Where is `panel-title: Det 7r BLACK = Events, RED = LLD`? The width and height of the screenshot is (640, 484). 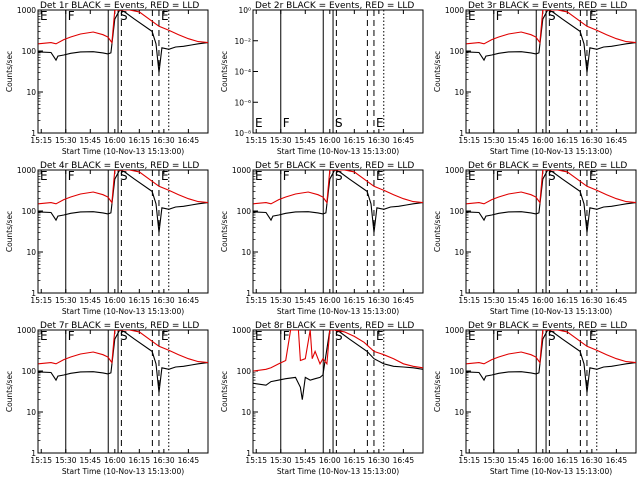 panel-title: Det 7r BLACK = Events, RED = LLD is located at coordinates (119, 326).